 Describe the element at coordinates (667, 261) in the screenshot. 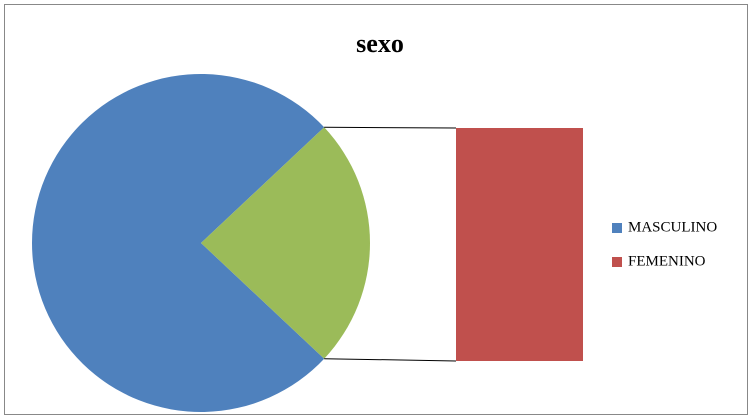

I see `legend-label: FEMENINO` at that location.